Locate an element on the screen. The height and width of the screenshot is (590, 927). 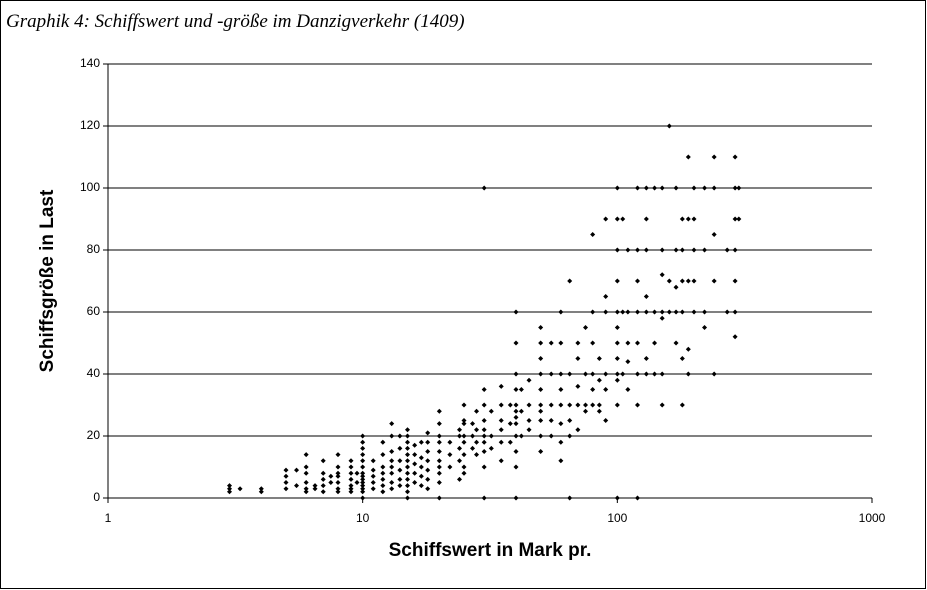
y-tick-label: 120 is located at coordinates (90, 125).